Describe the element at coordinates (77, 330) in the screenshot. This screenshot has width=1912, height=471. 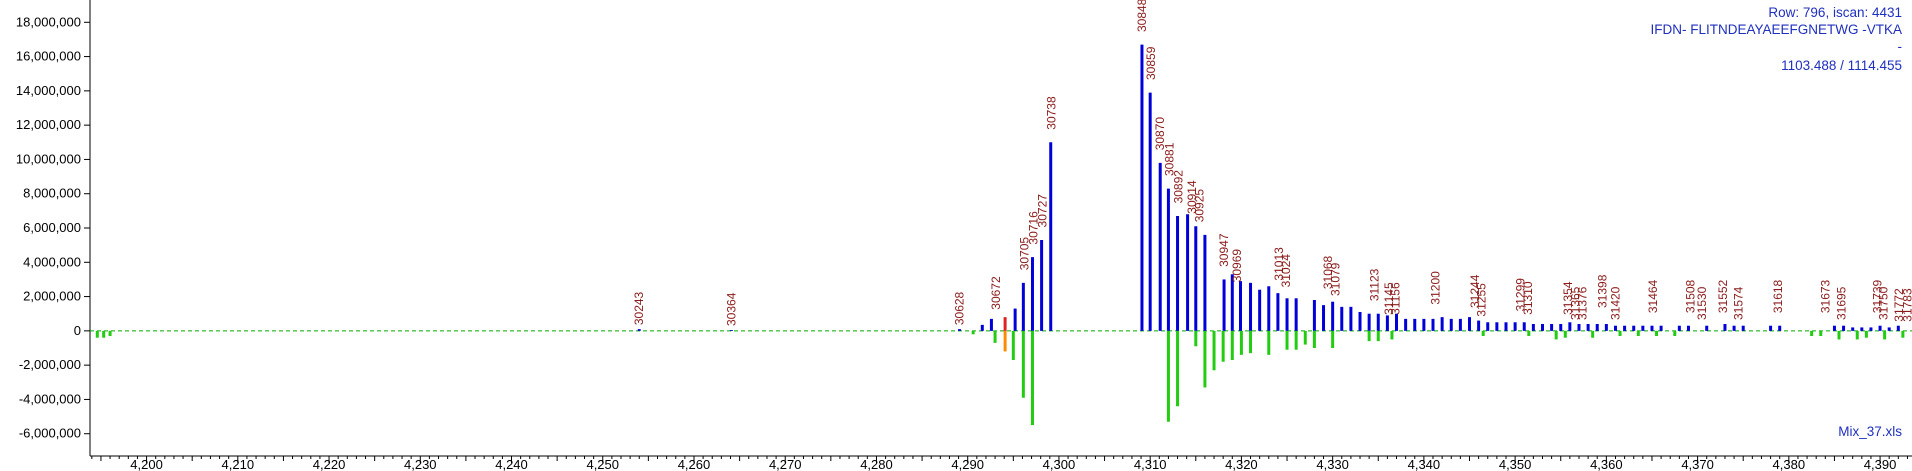
I see `y-tick-label: 0` at that location.